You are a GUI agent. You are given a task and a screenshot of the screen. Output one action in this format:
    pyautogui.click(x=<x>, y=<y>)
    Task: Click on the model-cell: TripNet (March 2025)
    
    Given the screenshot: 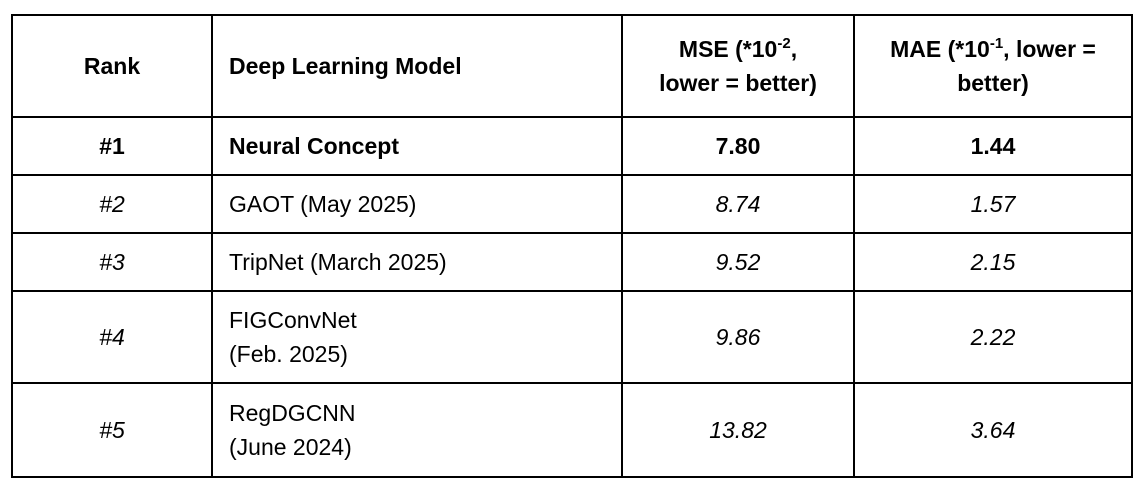 What is the action you would take?
    pyautogui.click(x=417, y=262)
    